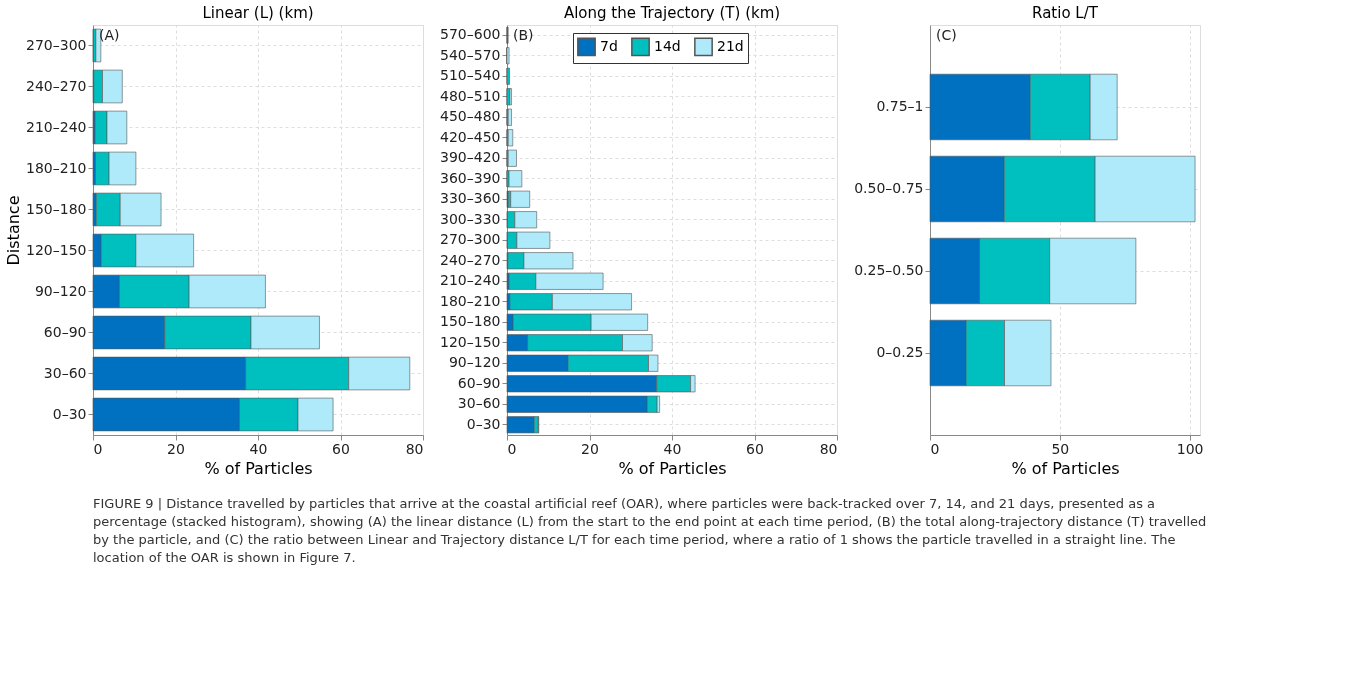 This screenshot has height=677, width=1355. I want to click on y-tick-label: 330–360, so click(470, 198).